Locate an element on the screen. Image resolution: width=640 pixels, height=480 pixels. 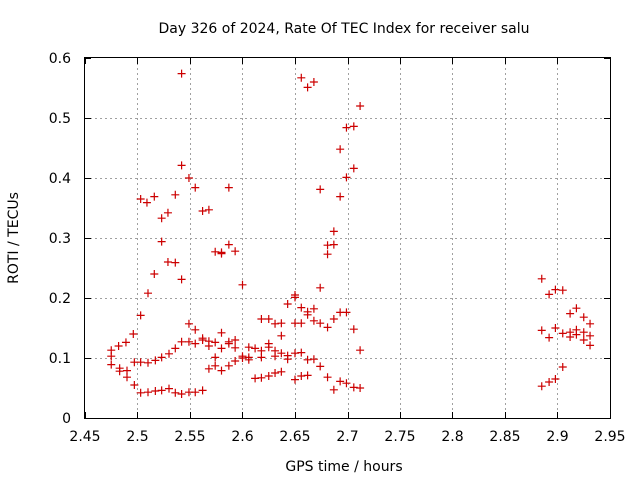
x-tick-label: 2.55 is located at coordinates (189, 437).